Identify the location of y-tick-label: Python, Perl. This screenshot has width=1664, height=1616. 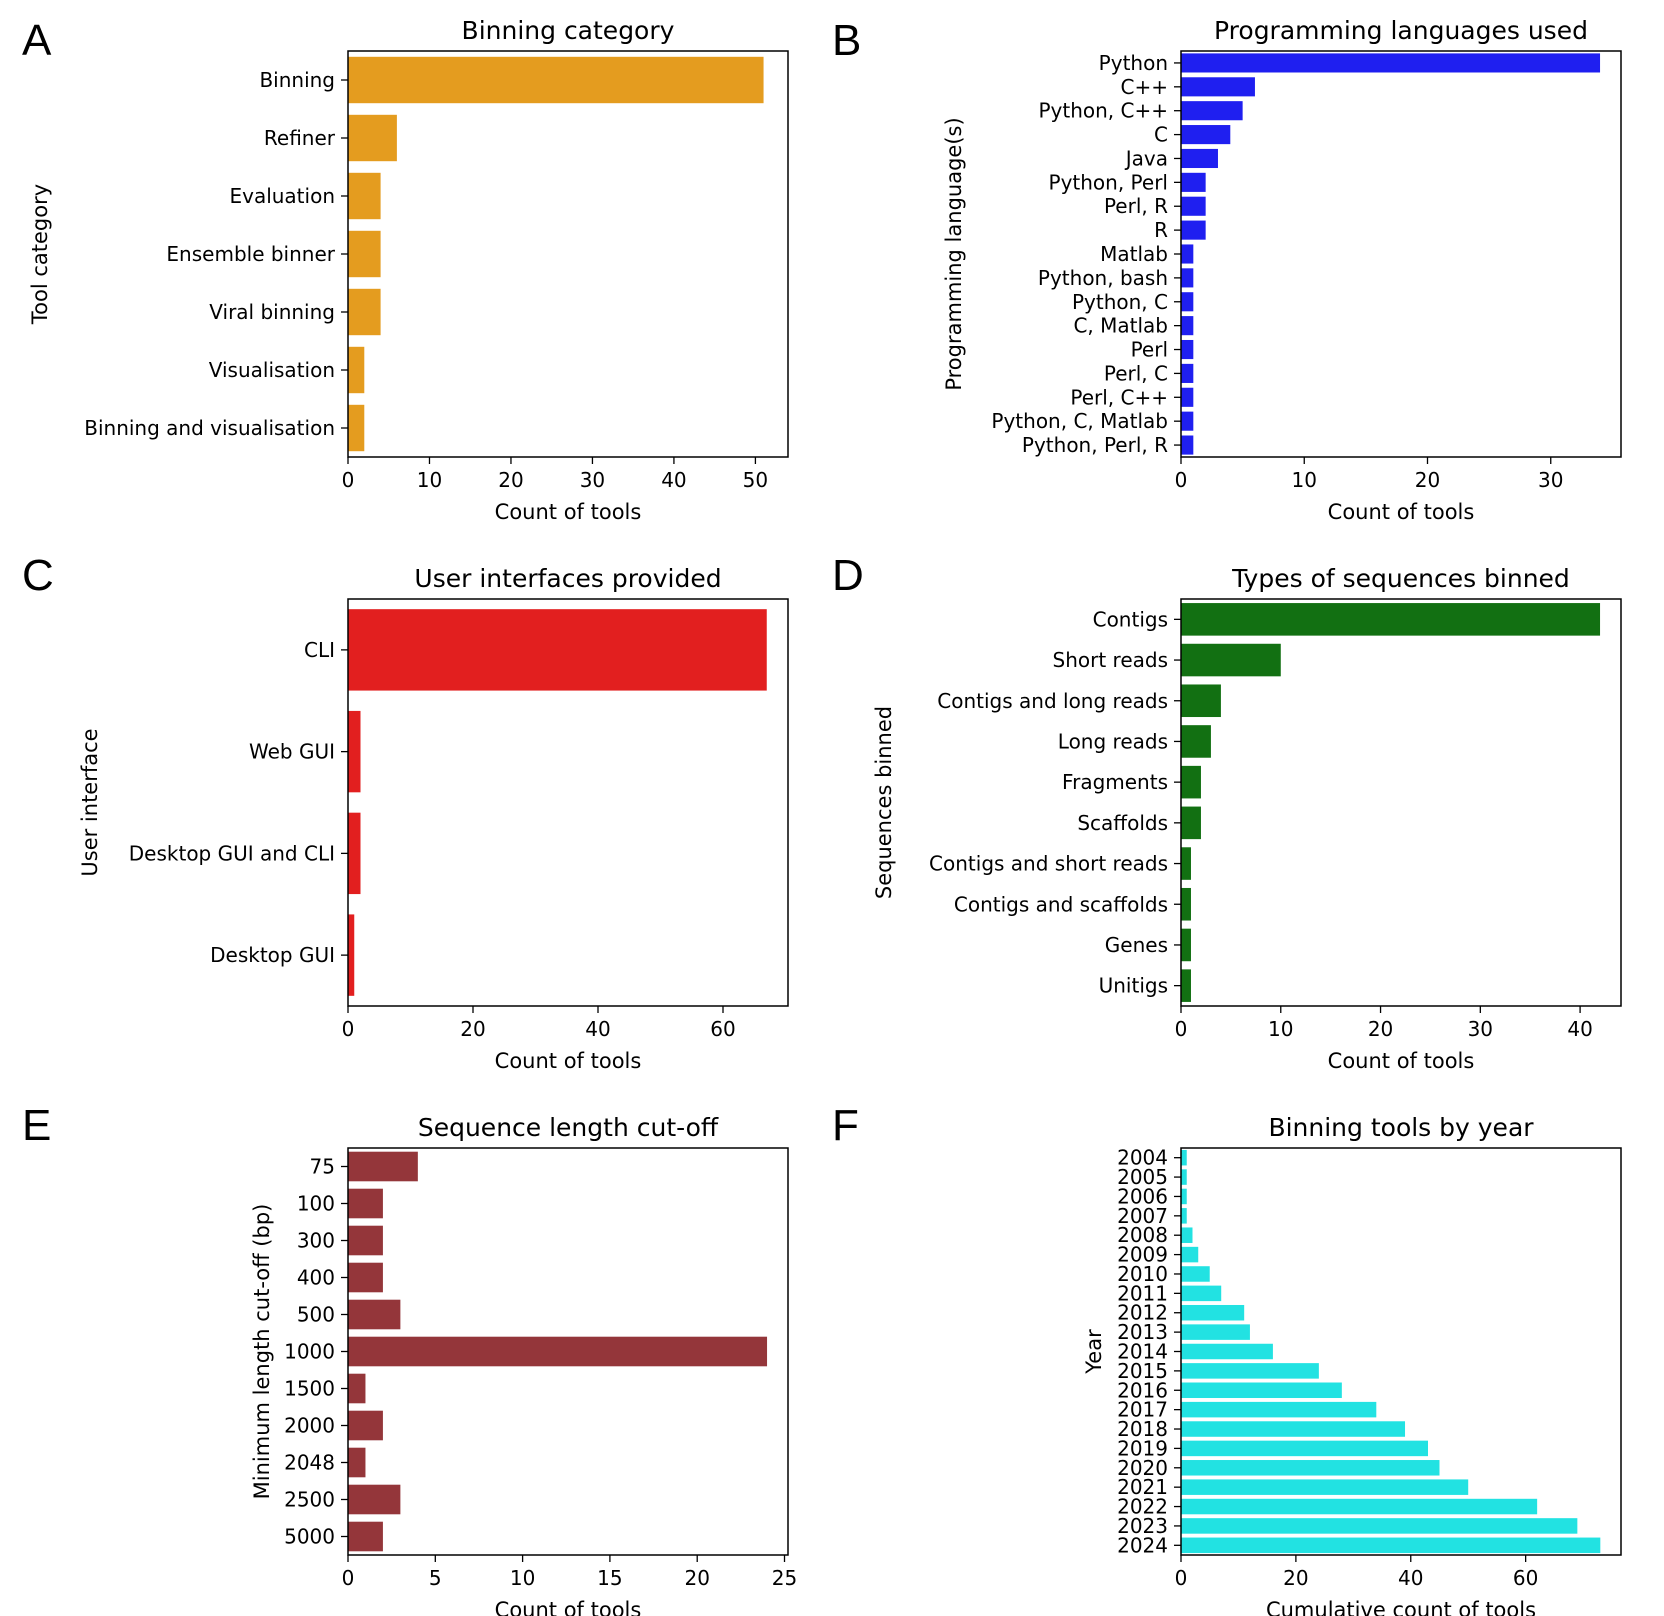
(1108, 182).